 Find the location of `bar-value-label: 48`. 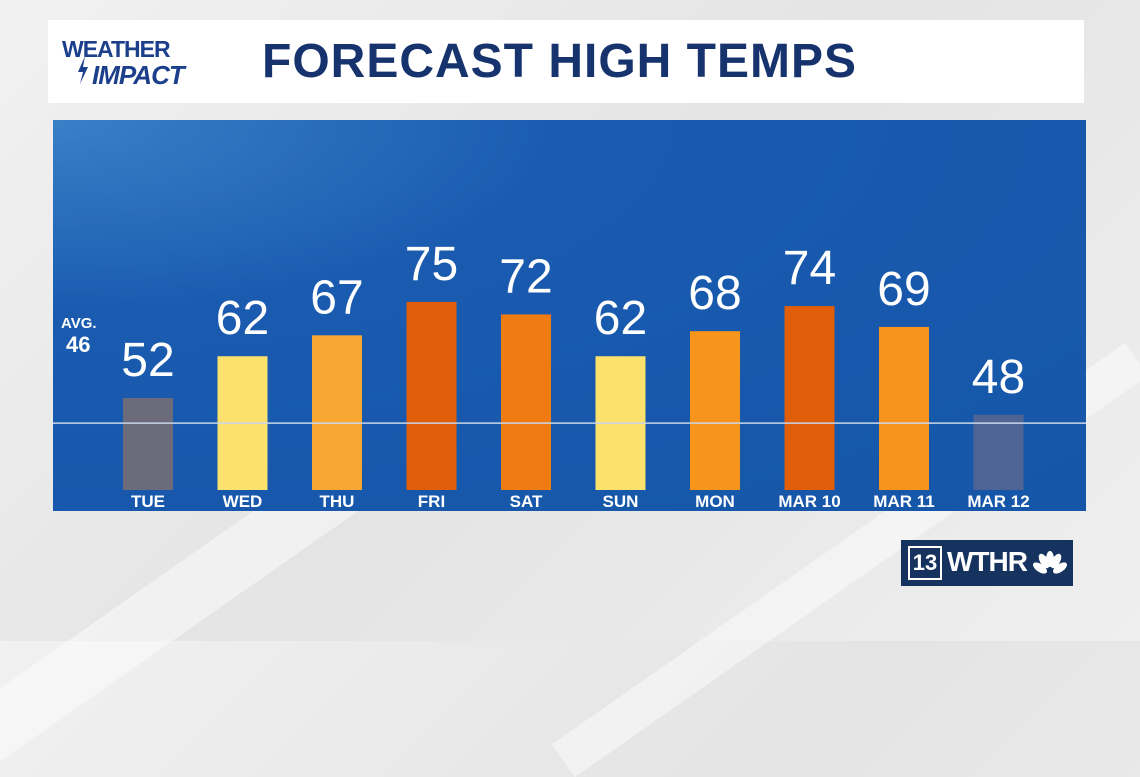

bar-value-label: 48 is located at coordinates (998, 377).